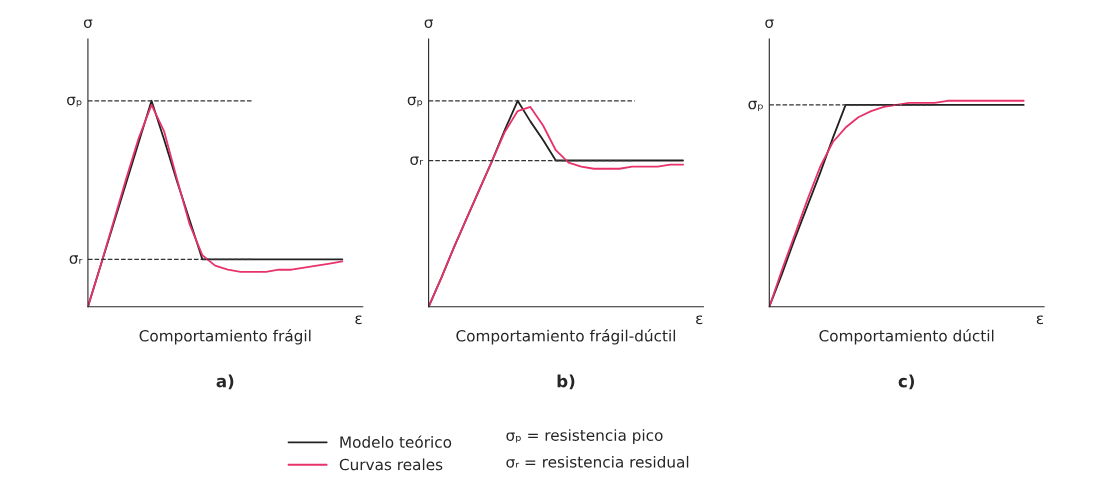 Image resolution: width=1099 pixels, height=487 pixels. What do you see at coordinates (225, 337) in the screenshot?
I see `text: Comportamiento frágil` at bounding box center [225, 337].